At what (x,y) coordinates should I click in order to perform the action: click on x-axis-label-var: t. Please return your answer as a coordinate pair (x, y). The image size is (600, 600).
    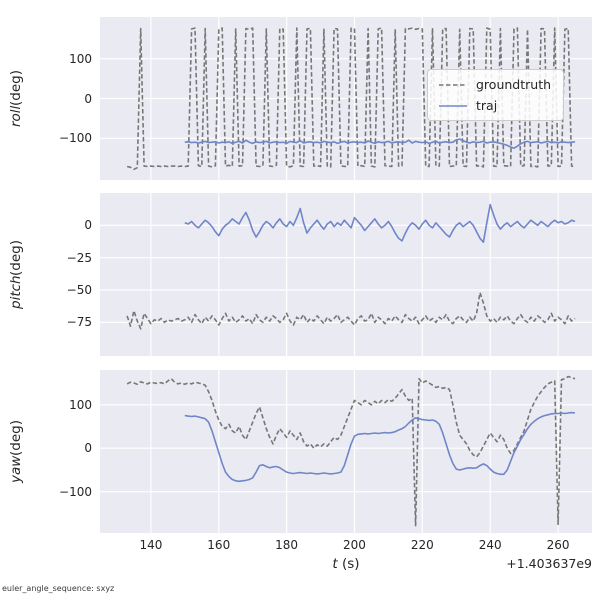
    Looking at the image, I should click on (335, 564).